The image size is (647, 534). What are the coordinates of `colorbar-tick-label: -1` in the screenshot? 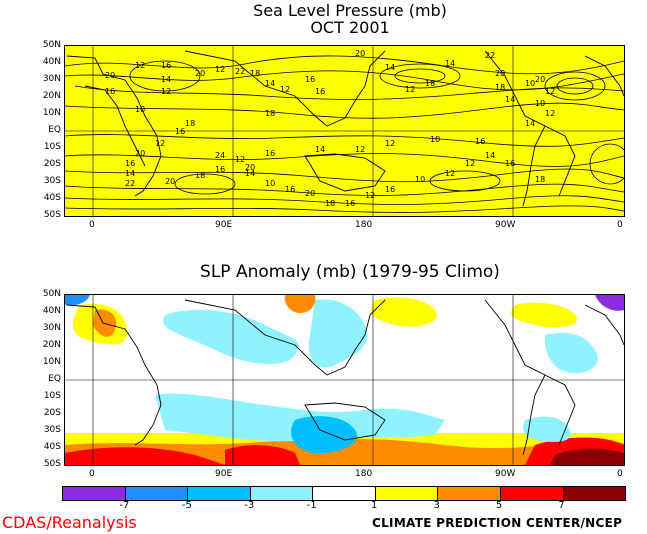 It's located at (311, 505).